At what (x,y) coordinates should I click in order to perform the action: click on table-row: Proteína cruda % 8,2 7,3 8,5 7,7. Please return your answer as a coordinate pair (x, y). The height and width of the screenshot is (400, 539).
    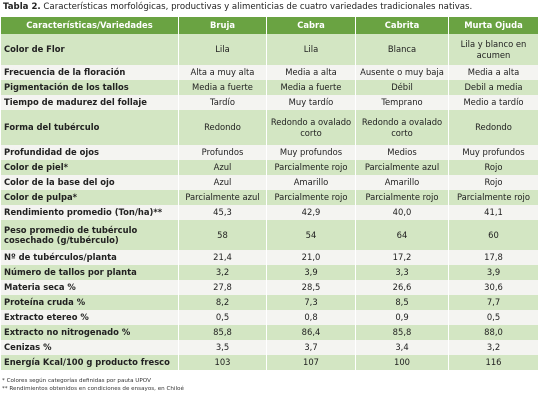
    Looking at the image, I should click on (269, 302).